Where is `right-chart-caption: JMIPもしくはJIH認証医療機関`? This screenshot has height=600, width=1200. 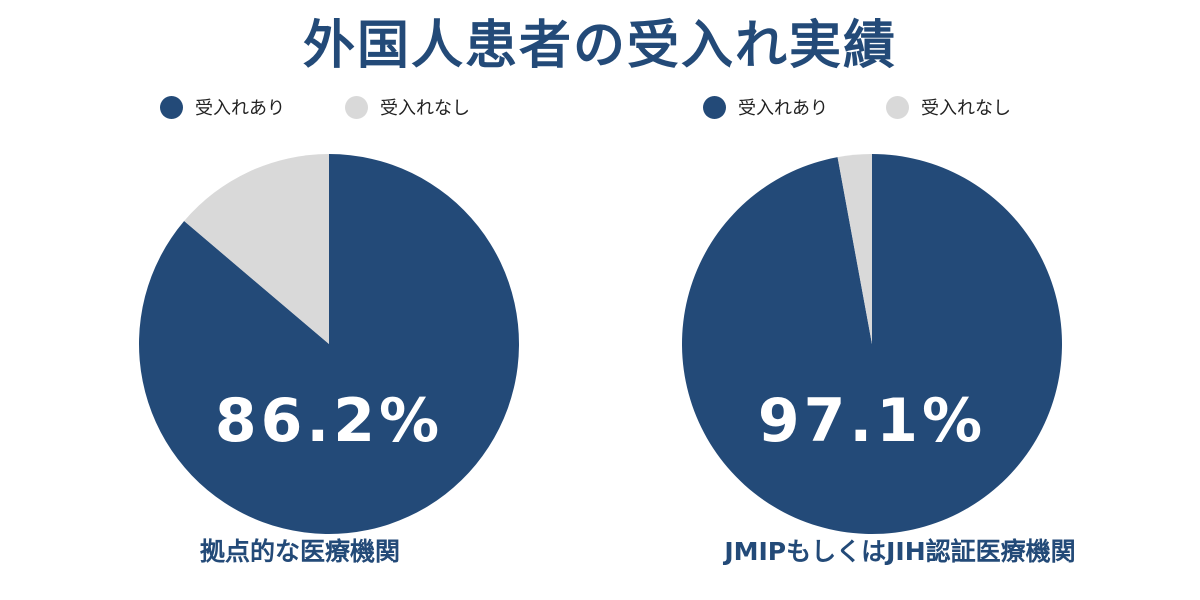
right-chart-caption: JMIPもしくはJIH認証医療機関 is located at coordinates (900, 551).